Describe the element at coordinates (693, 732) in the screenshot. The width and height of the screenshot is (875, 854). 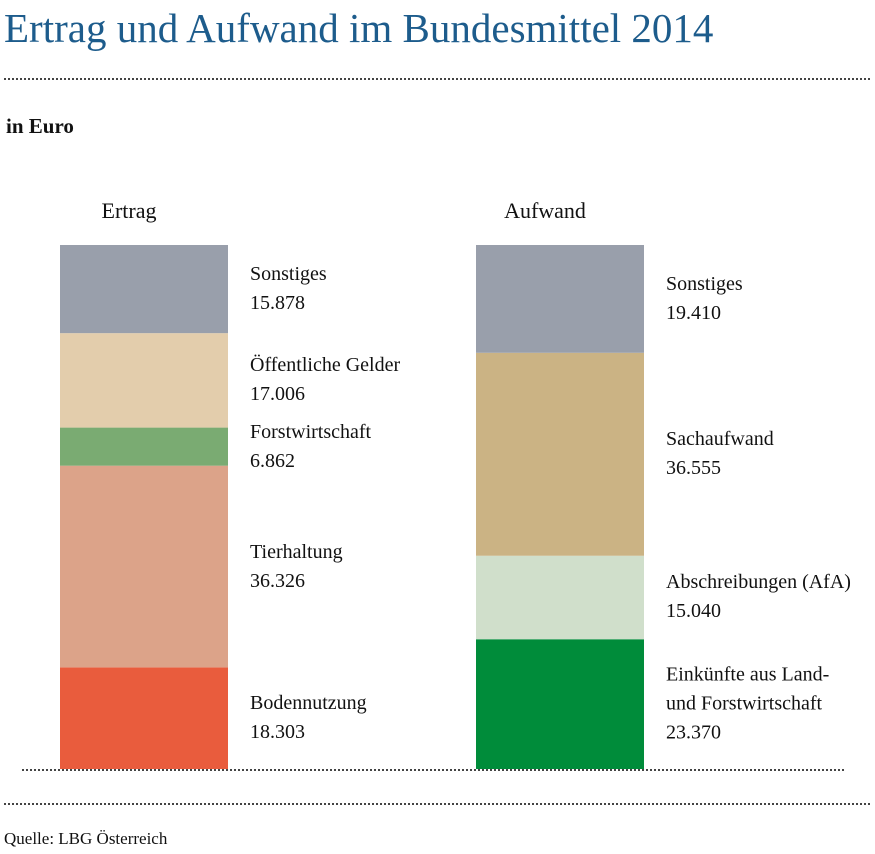
I see `segment-value: 23.370` at that location.